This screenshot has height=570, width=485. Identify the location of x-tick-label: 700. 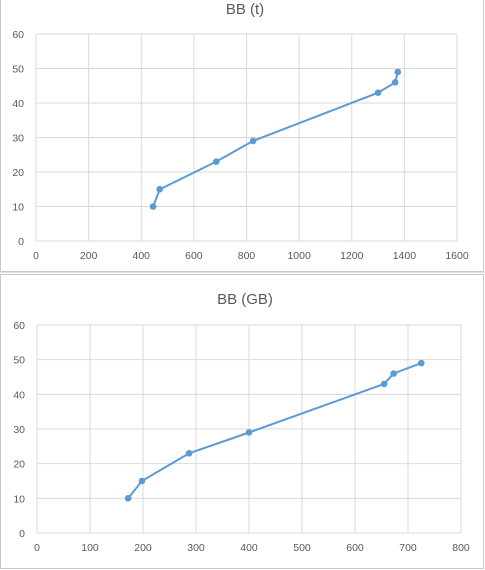
(408, 548).